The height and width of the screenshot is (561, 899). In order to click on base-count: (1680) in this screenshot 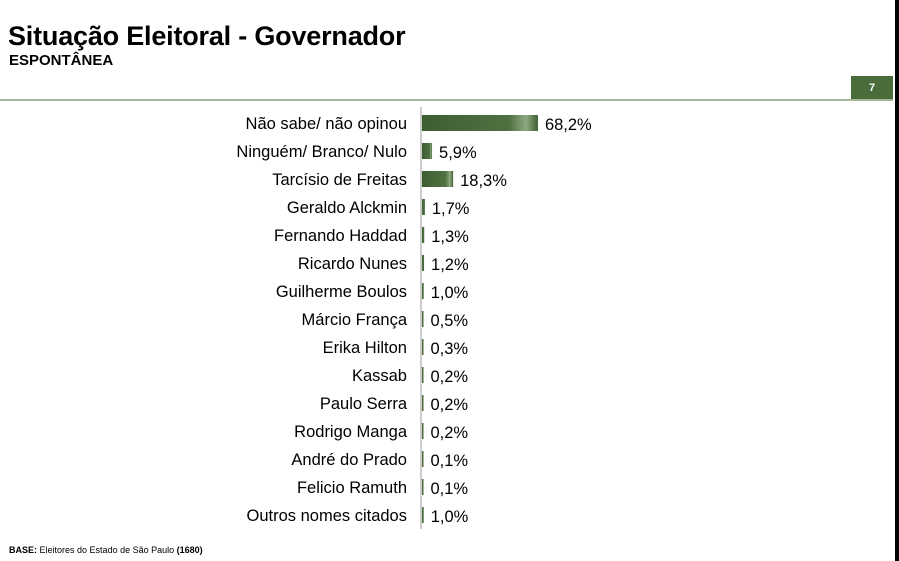, I will do `click(189, 550)`.